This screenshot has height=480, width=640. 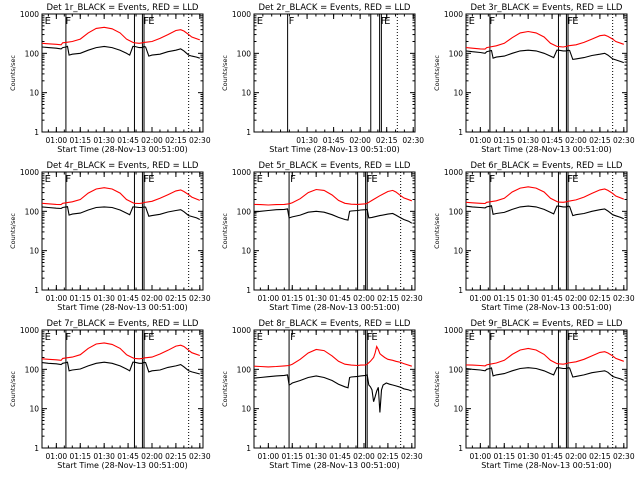 I want to click on chart-title: Det 2r_BLACK = Events, RED = LLD, so click(x=335, y=8).